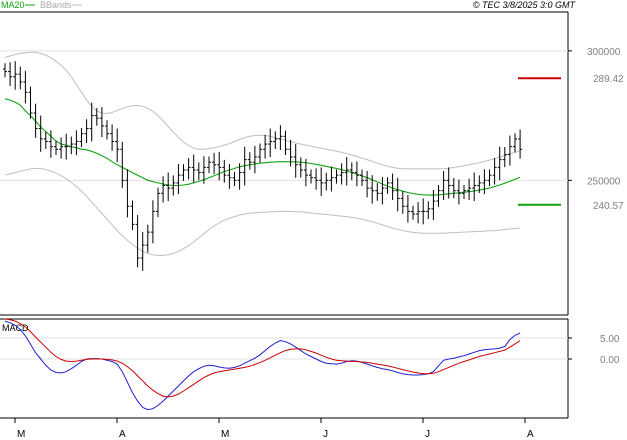  Describe the element at coordinates (56, 5) in the screenshot. I see `legend-bbands-label: BBands` at that location.